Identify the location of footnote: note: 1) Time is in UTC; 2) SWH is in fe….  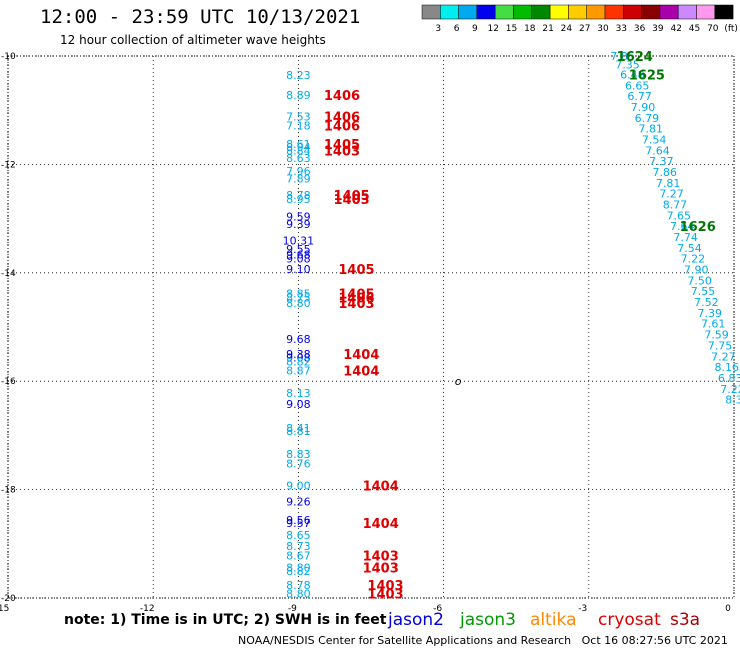
(225, 620).